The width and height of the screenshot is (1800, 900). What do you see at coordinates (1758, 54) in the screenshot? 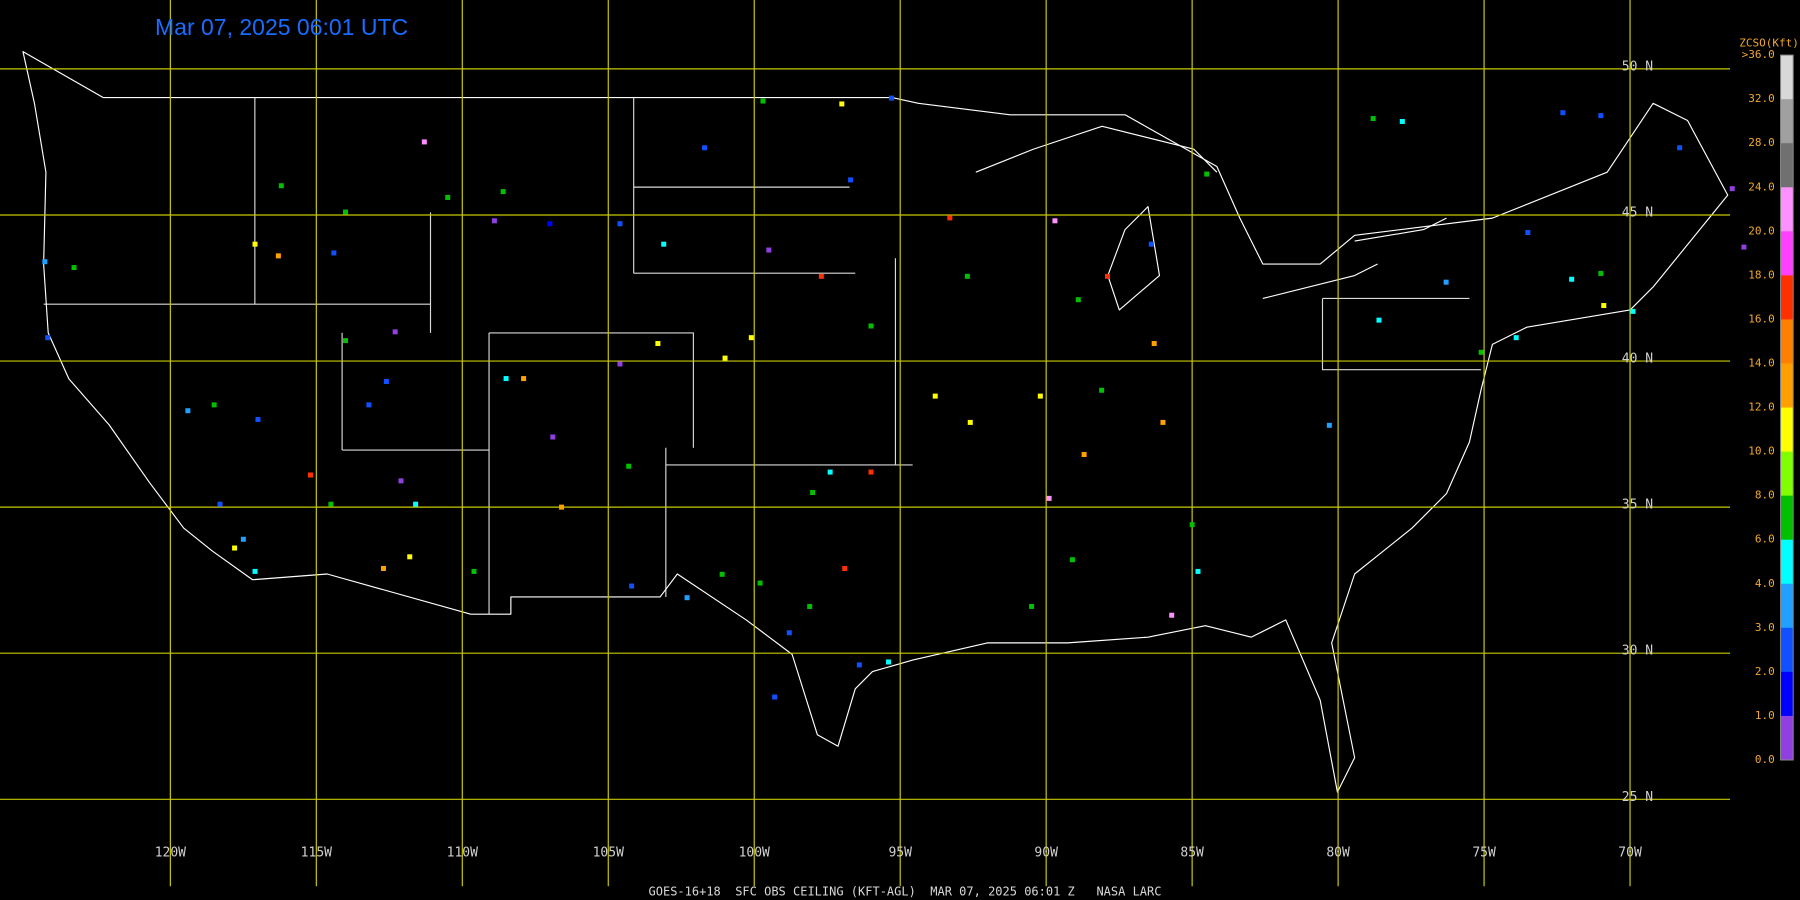
I see `colorbar-label: >36.0` at bounding box center [1758, 54].